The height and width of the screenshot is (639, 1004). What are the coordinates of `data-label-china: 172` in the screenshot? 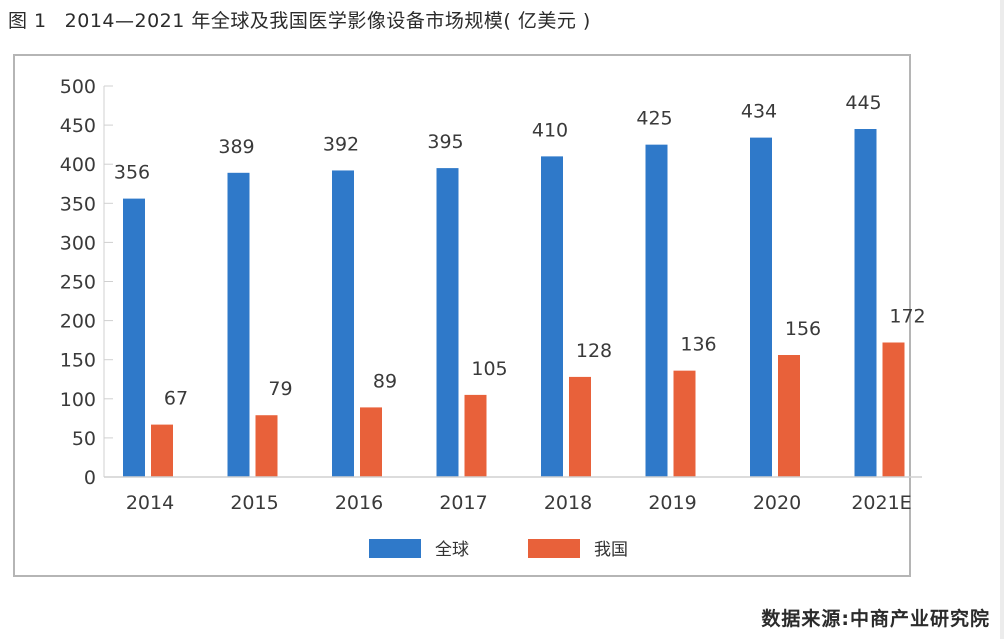 It's located at (907, 316).